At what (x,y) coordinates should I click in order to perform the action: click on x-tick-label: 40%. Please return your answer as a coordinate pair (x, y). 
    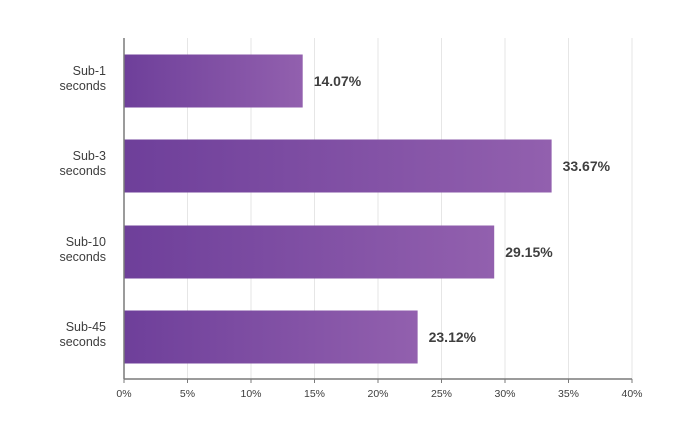
    Looking at the image, I should click on (631, 394).